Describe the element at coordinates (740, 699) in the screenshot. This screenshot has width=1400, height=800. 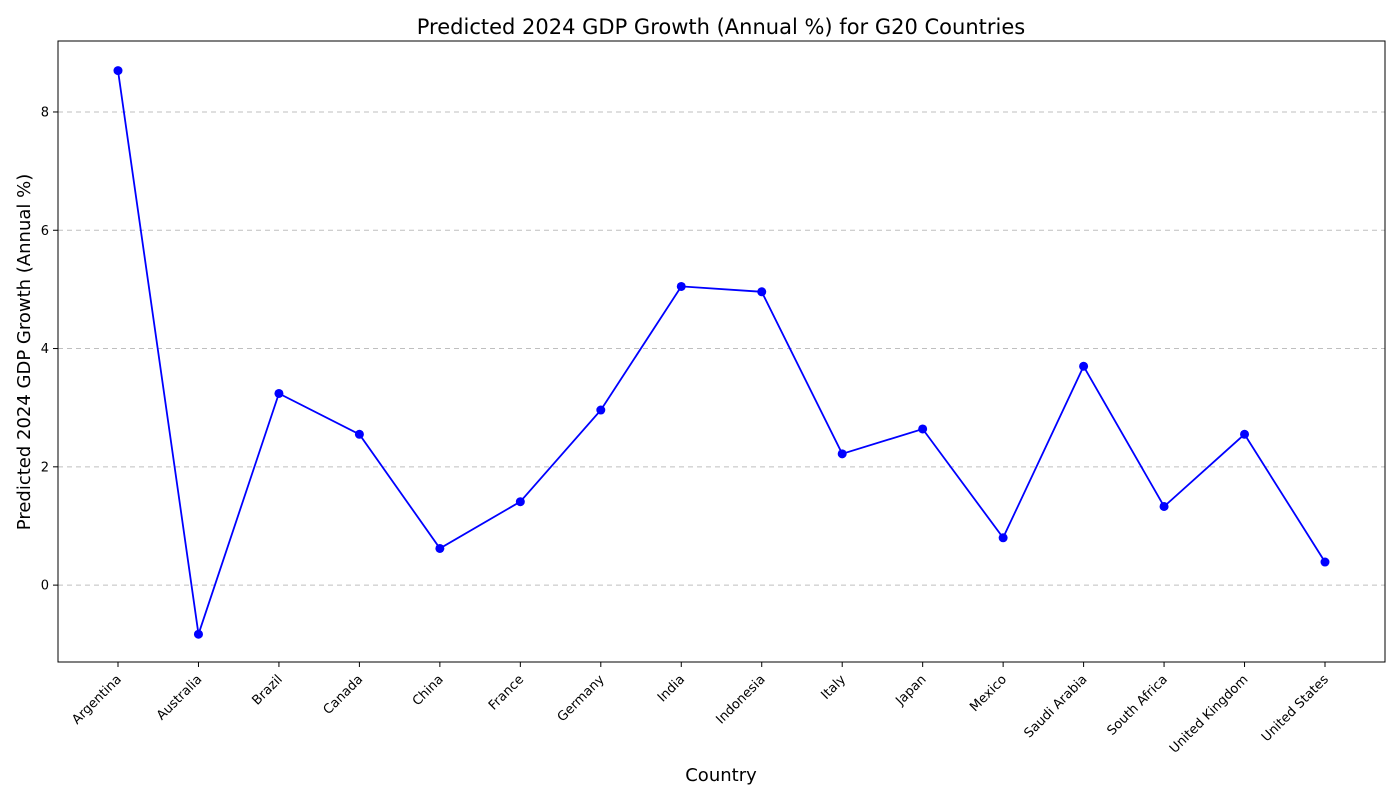
I see `x-tick-label: Indonesia` at that location.